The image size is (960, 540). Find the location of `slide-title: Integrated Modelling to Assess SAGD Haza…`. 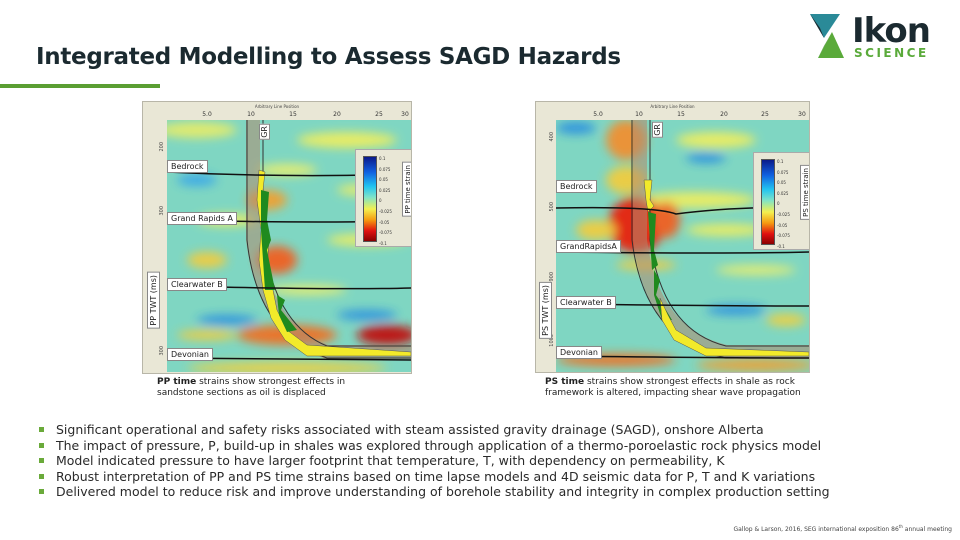

slide-title: Integrated Modelling to Assess SAGD Haza… is located at coordinates (328, 57).